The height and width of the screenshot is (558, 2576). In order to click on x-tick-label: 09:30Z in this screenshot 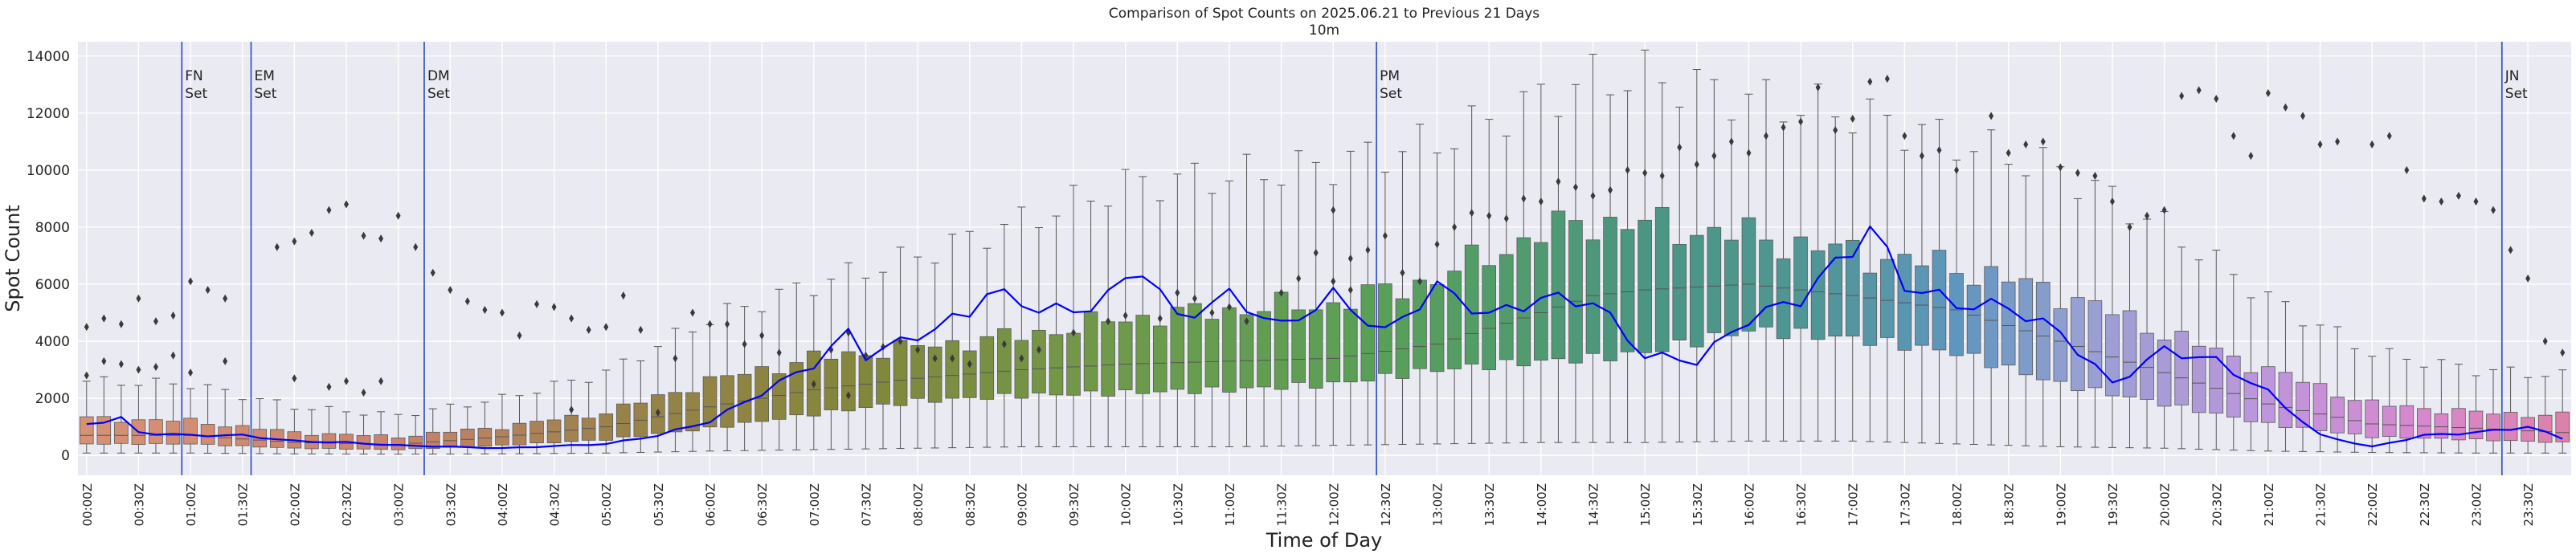, I will do `click(1074, 505)`.